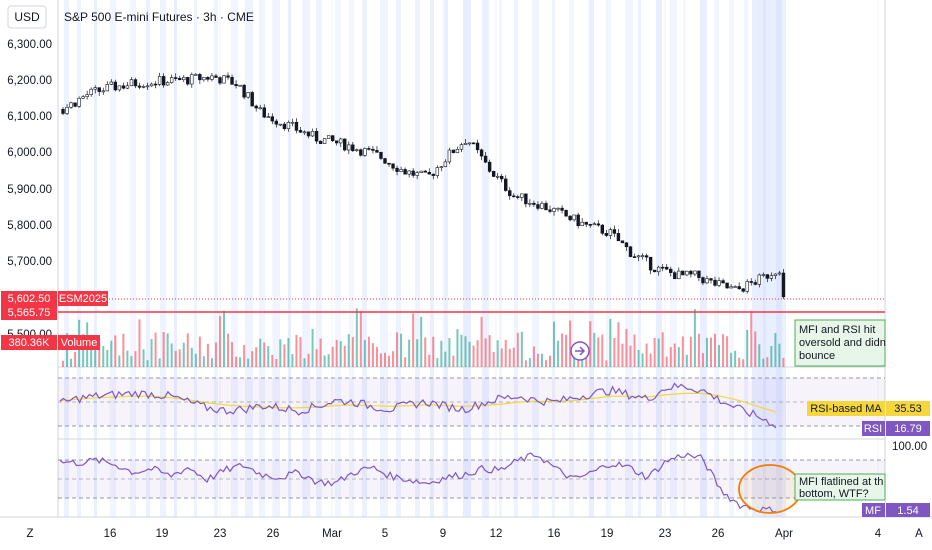  Describe the element at coordinates (770, 489) in the screenshot. I see `highlight-circle` at that location.